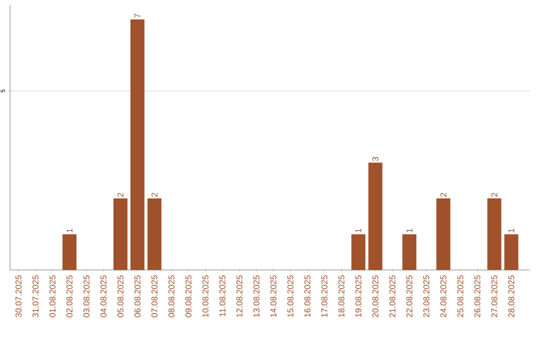  What do you see at coordinates (324, 296) in the screenshot?
I see `x-tick-label: 17.08.2025` at bounding box center [324, 296].